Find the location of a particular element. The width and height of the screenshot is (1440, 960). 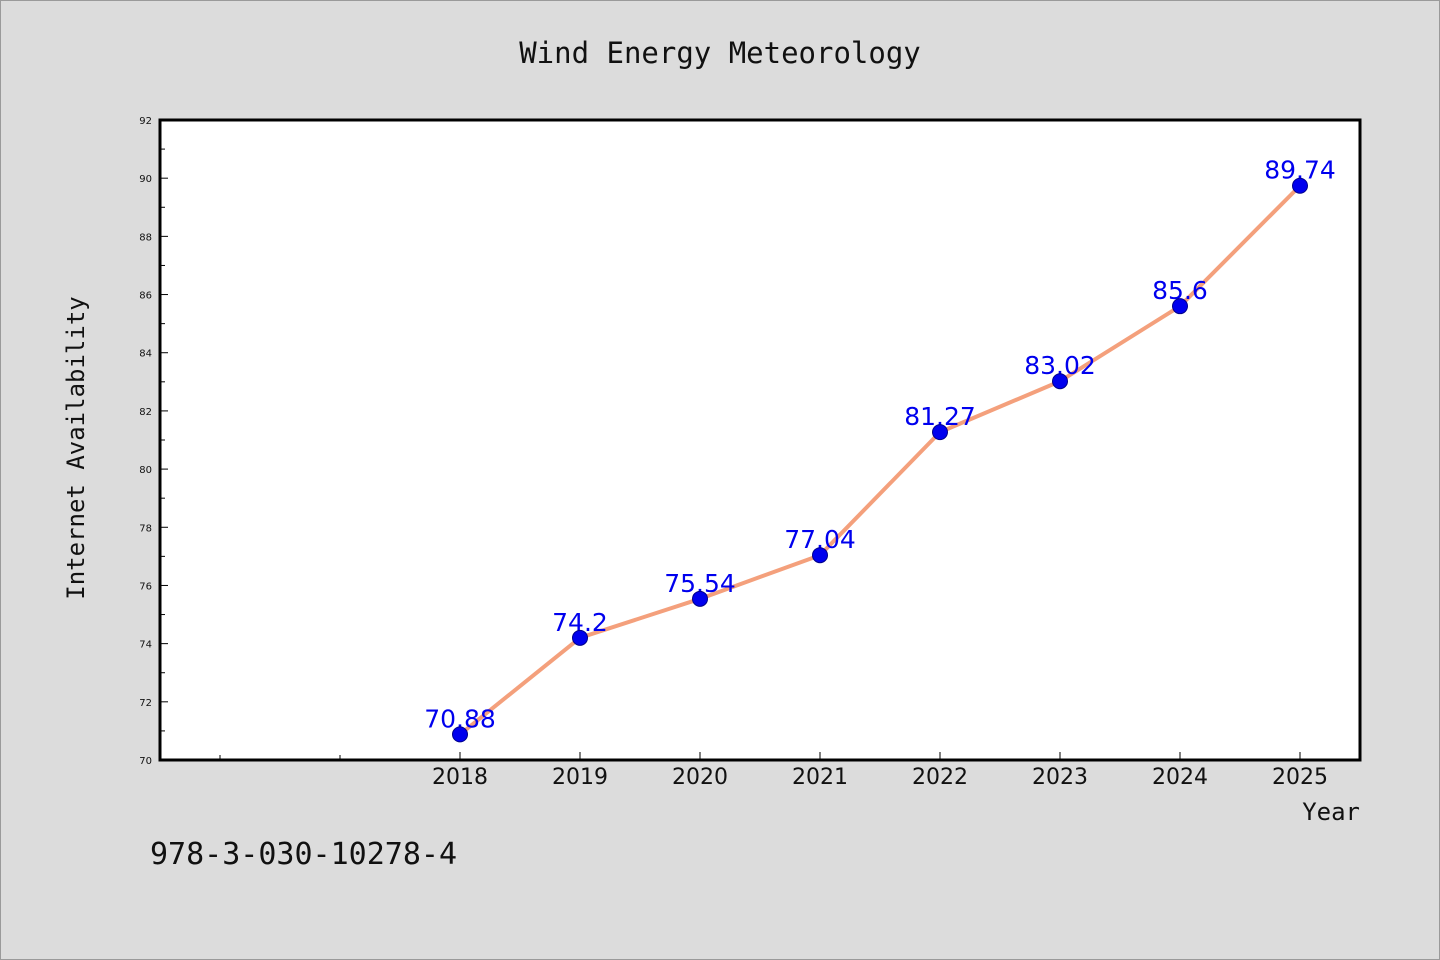

y-tick-label-72: 72 is located at coordinates (145, 703).